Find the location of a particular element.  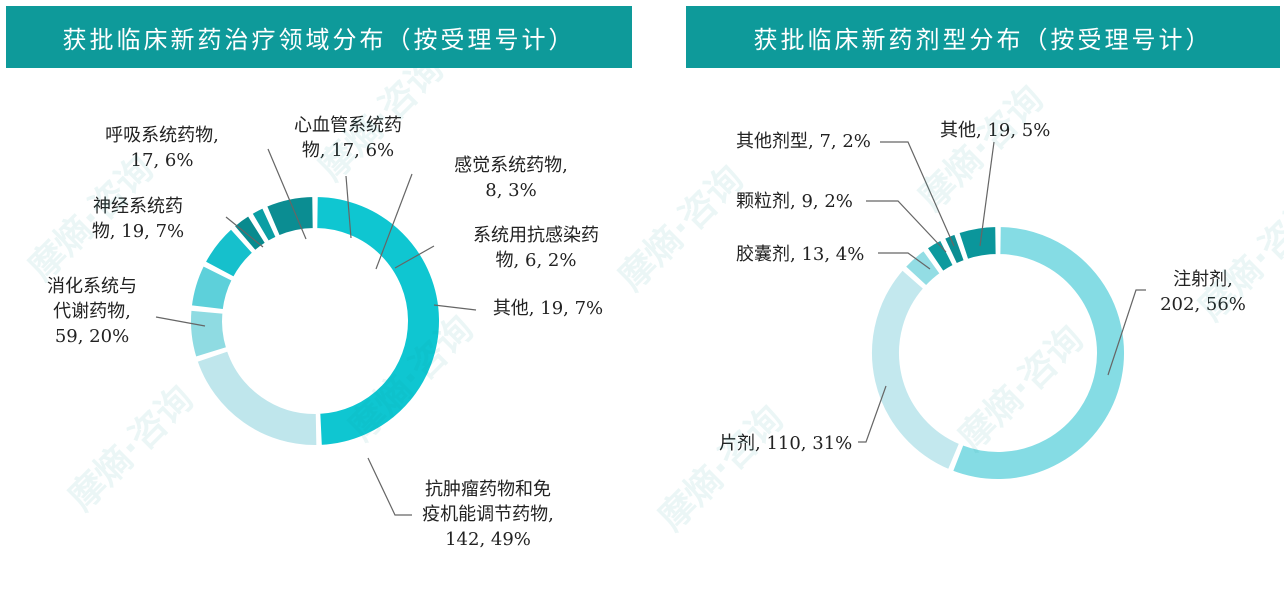

data-label-1: 消化系统与代谢药物, 59, 20% is located at coordinates (92, 311).